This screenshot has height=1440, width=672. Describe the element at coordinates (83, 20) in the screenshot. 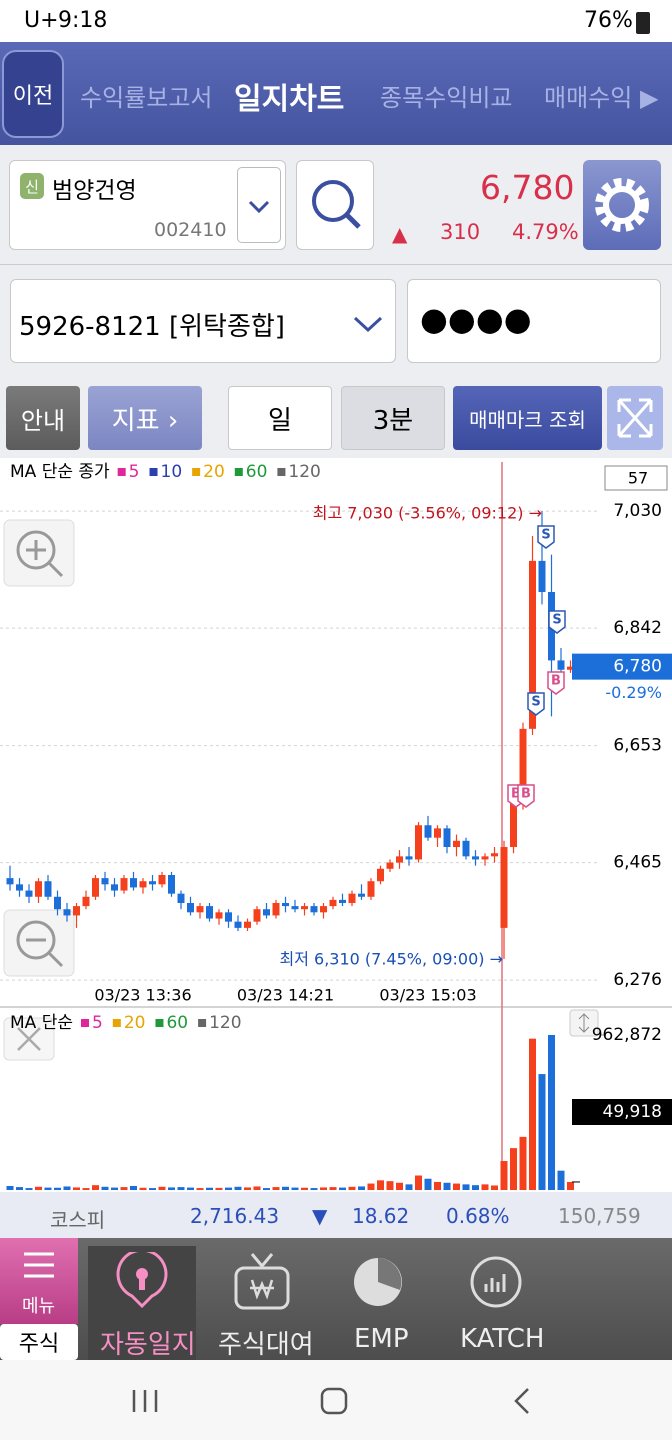

I see `clock: 9:18` at that location.